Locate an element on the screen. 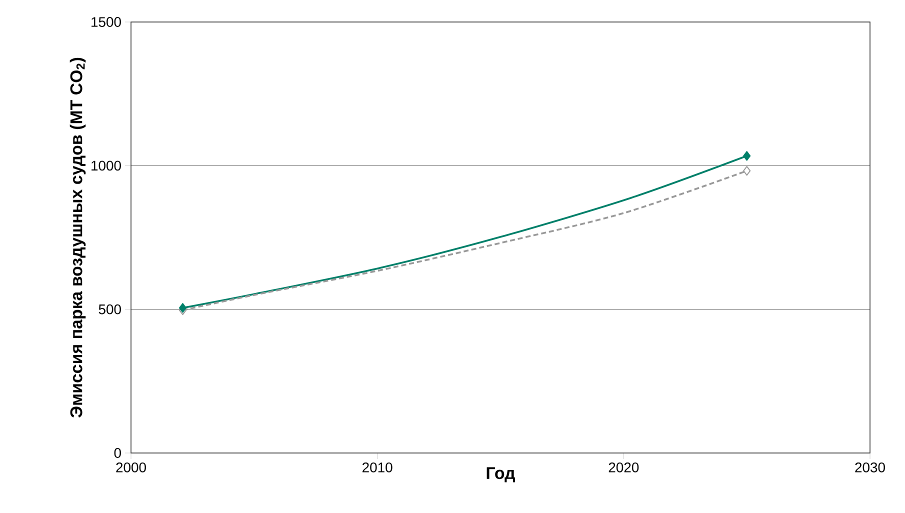 Image resolution: width=905 pixels, height=513 pixels. x-tick-label: 2000 is located at coordinates (131, 467).